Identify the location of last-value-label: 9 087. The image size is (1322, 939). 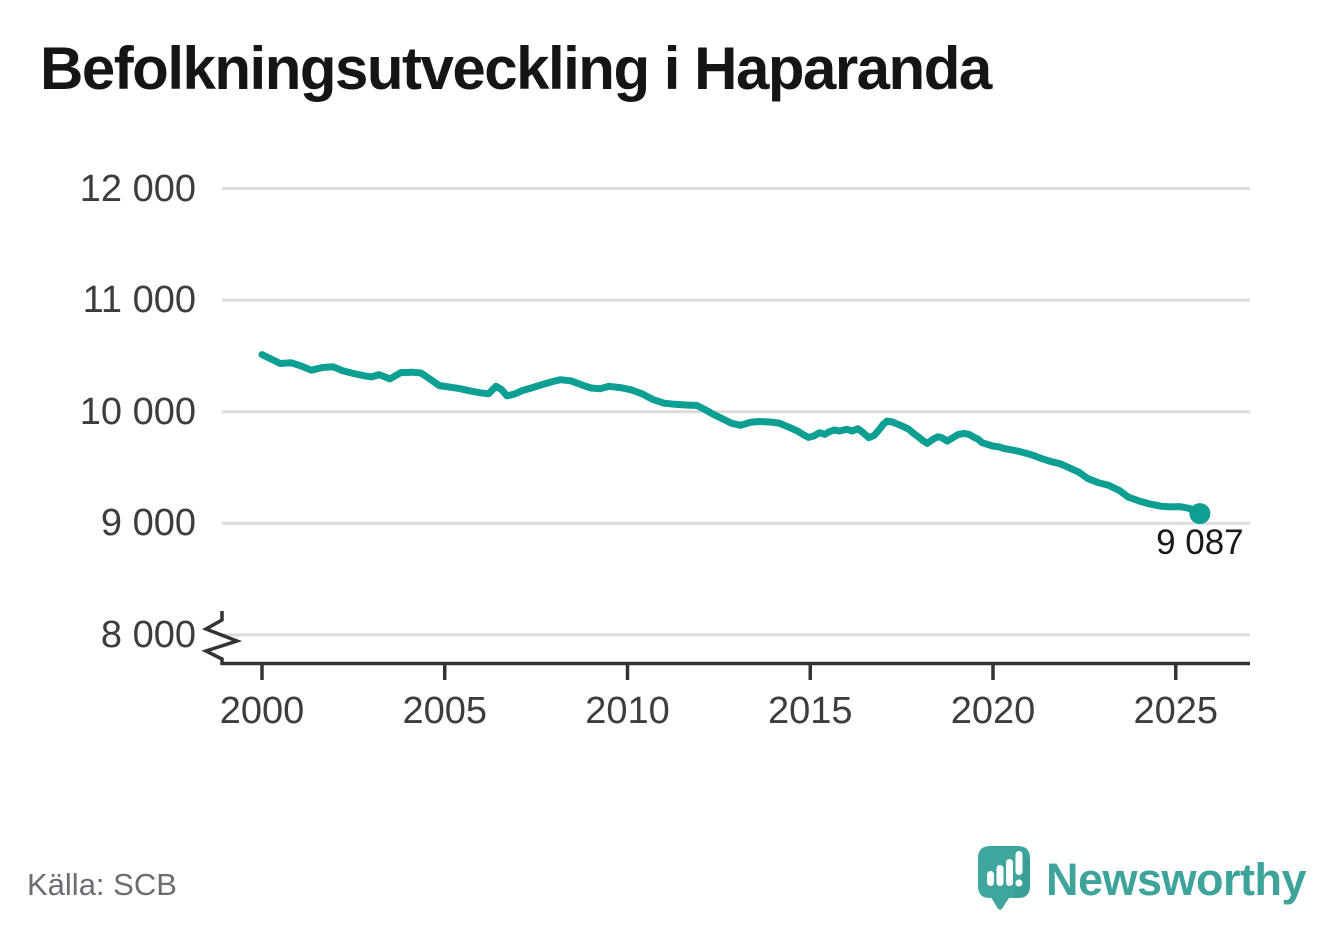
(1200, 542).